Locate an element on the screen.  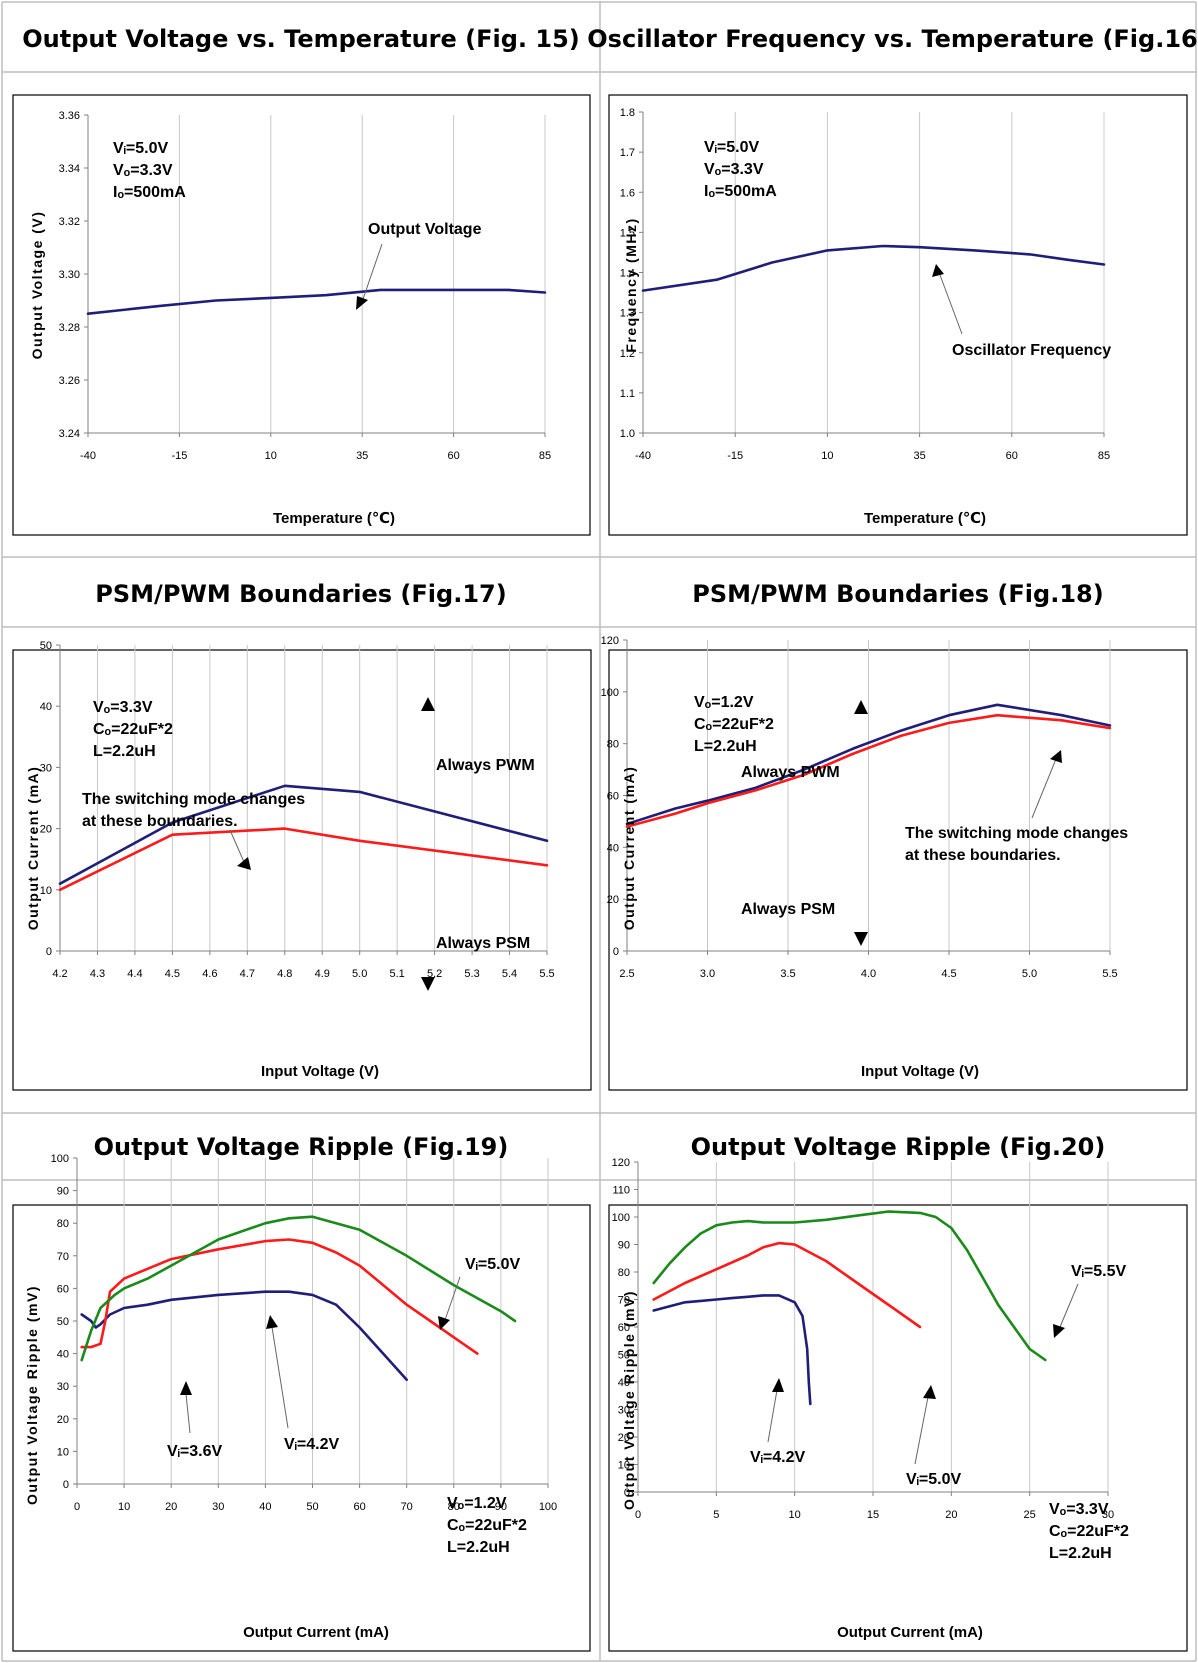
y-tick-label: 1.3 is located at coordinates (627, 314).